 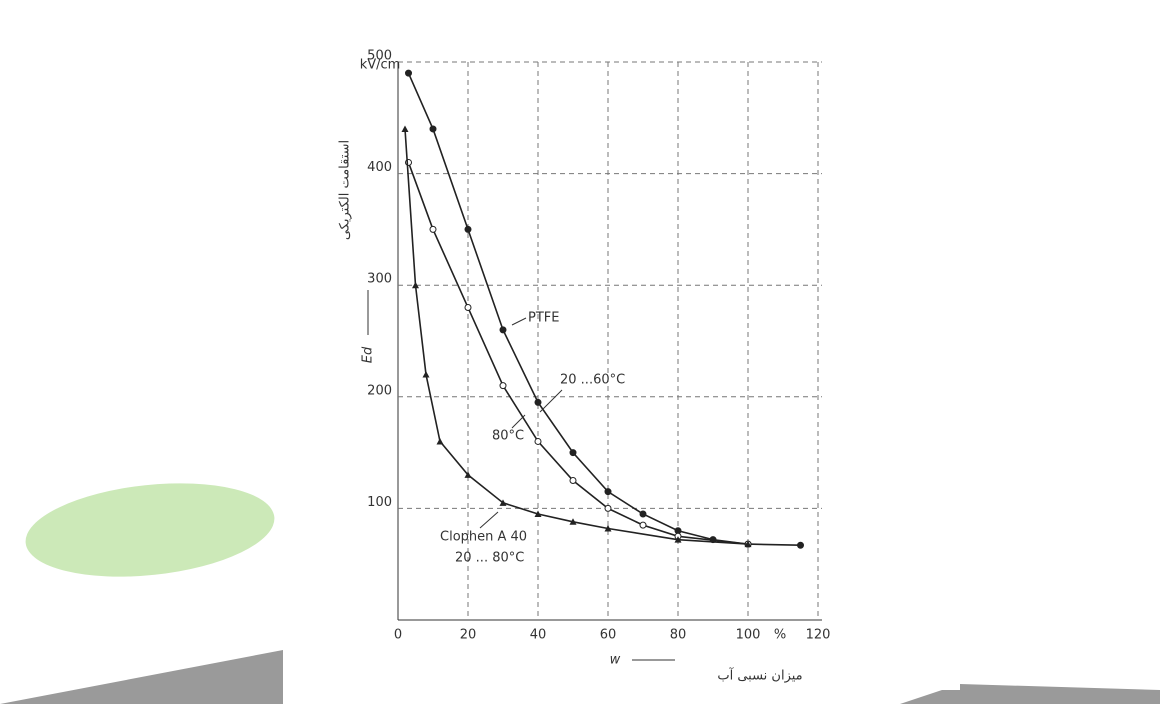 I want to click on x-tick-label: 120, so click(x=818, y=635).